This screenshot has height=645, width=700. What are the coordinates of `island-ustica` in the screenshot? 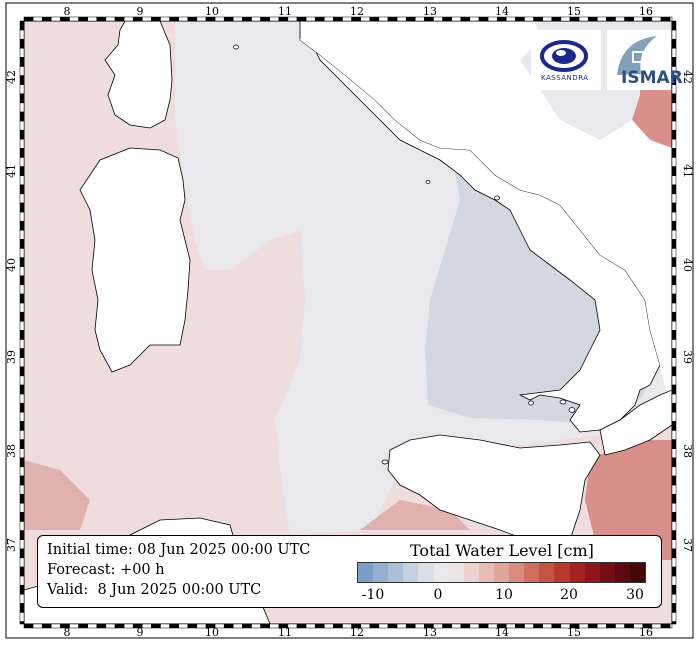 It's located at (428, 182).